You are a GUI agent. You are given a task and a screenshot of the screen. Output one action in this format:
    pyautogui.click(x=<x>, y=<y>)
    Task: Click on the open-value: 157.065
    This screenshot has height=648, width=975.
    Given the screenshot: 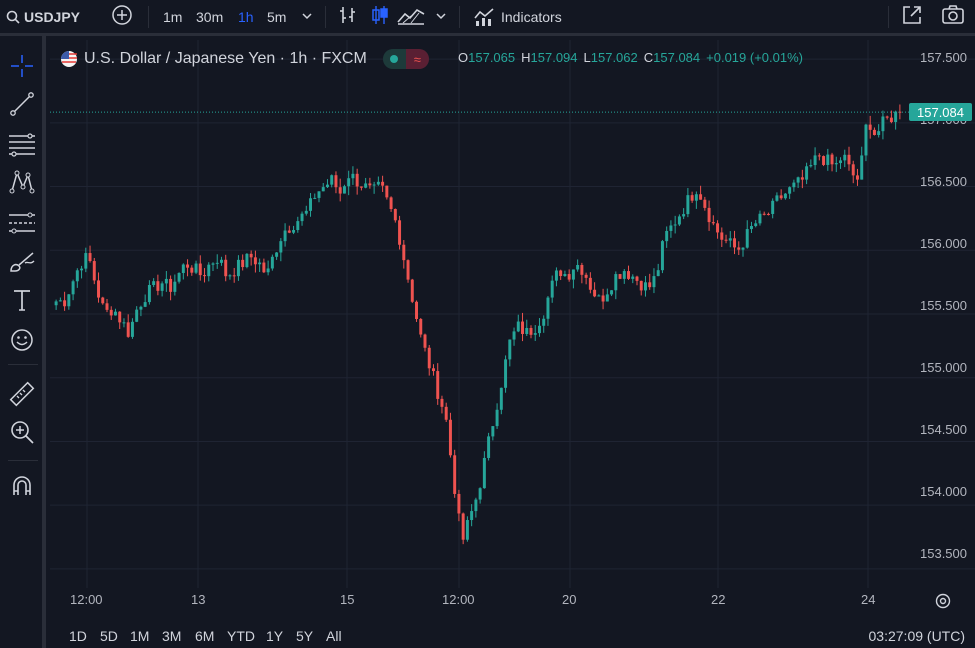 What is the action you would take?
    pyautogui.click(x=492, y=57)
    